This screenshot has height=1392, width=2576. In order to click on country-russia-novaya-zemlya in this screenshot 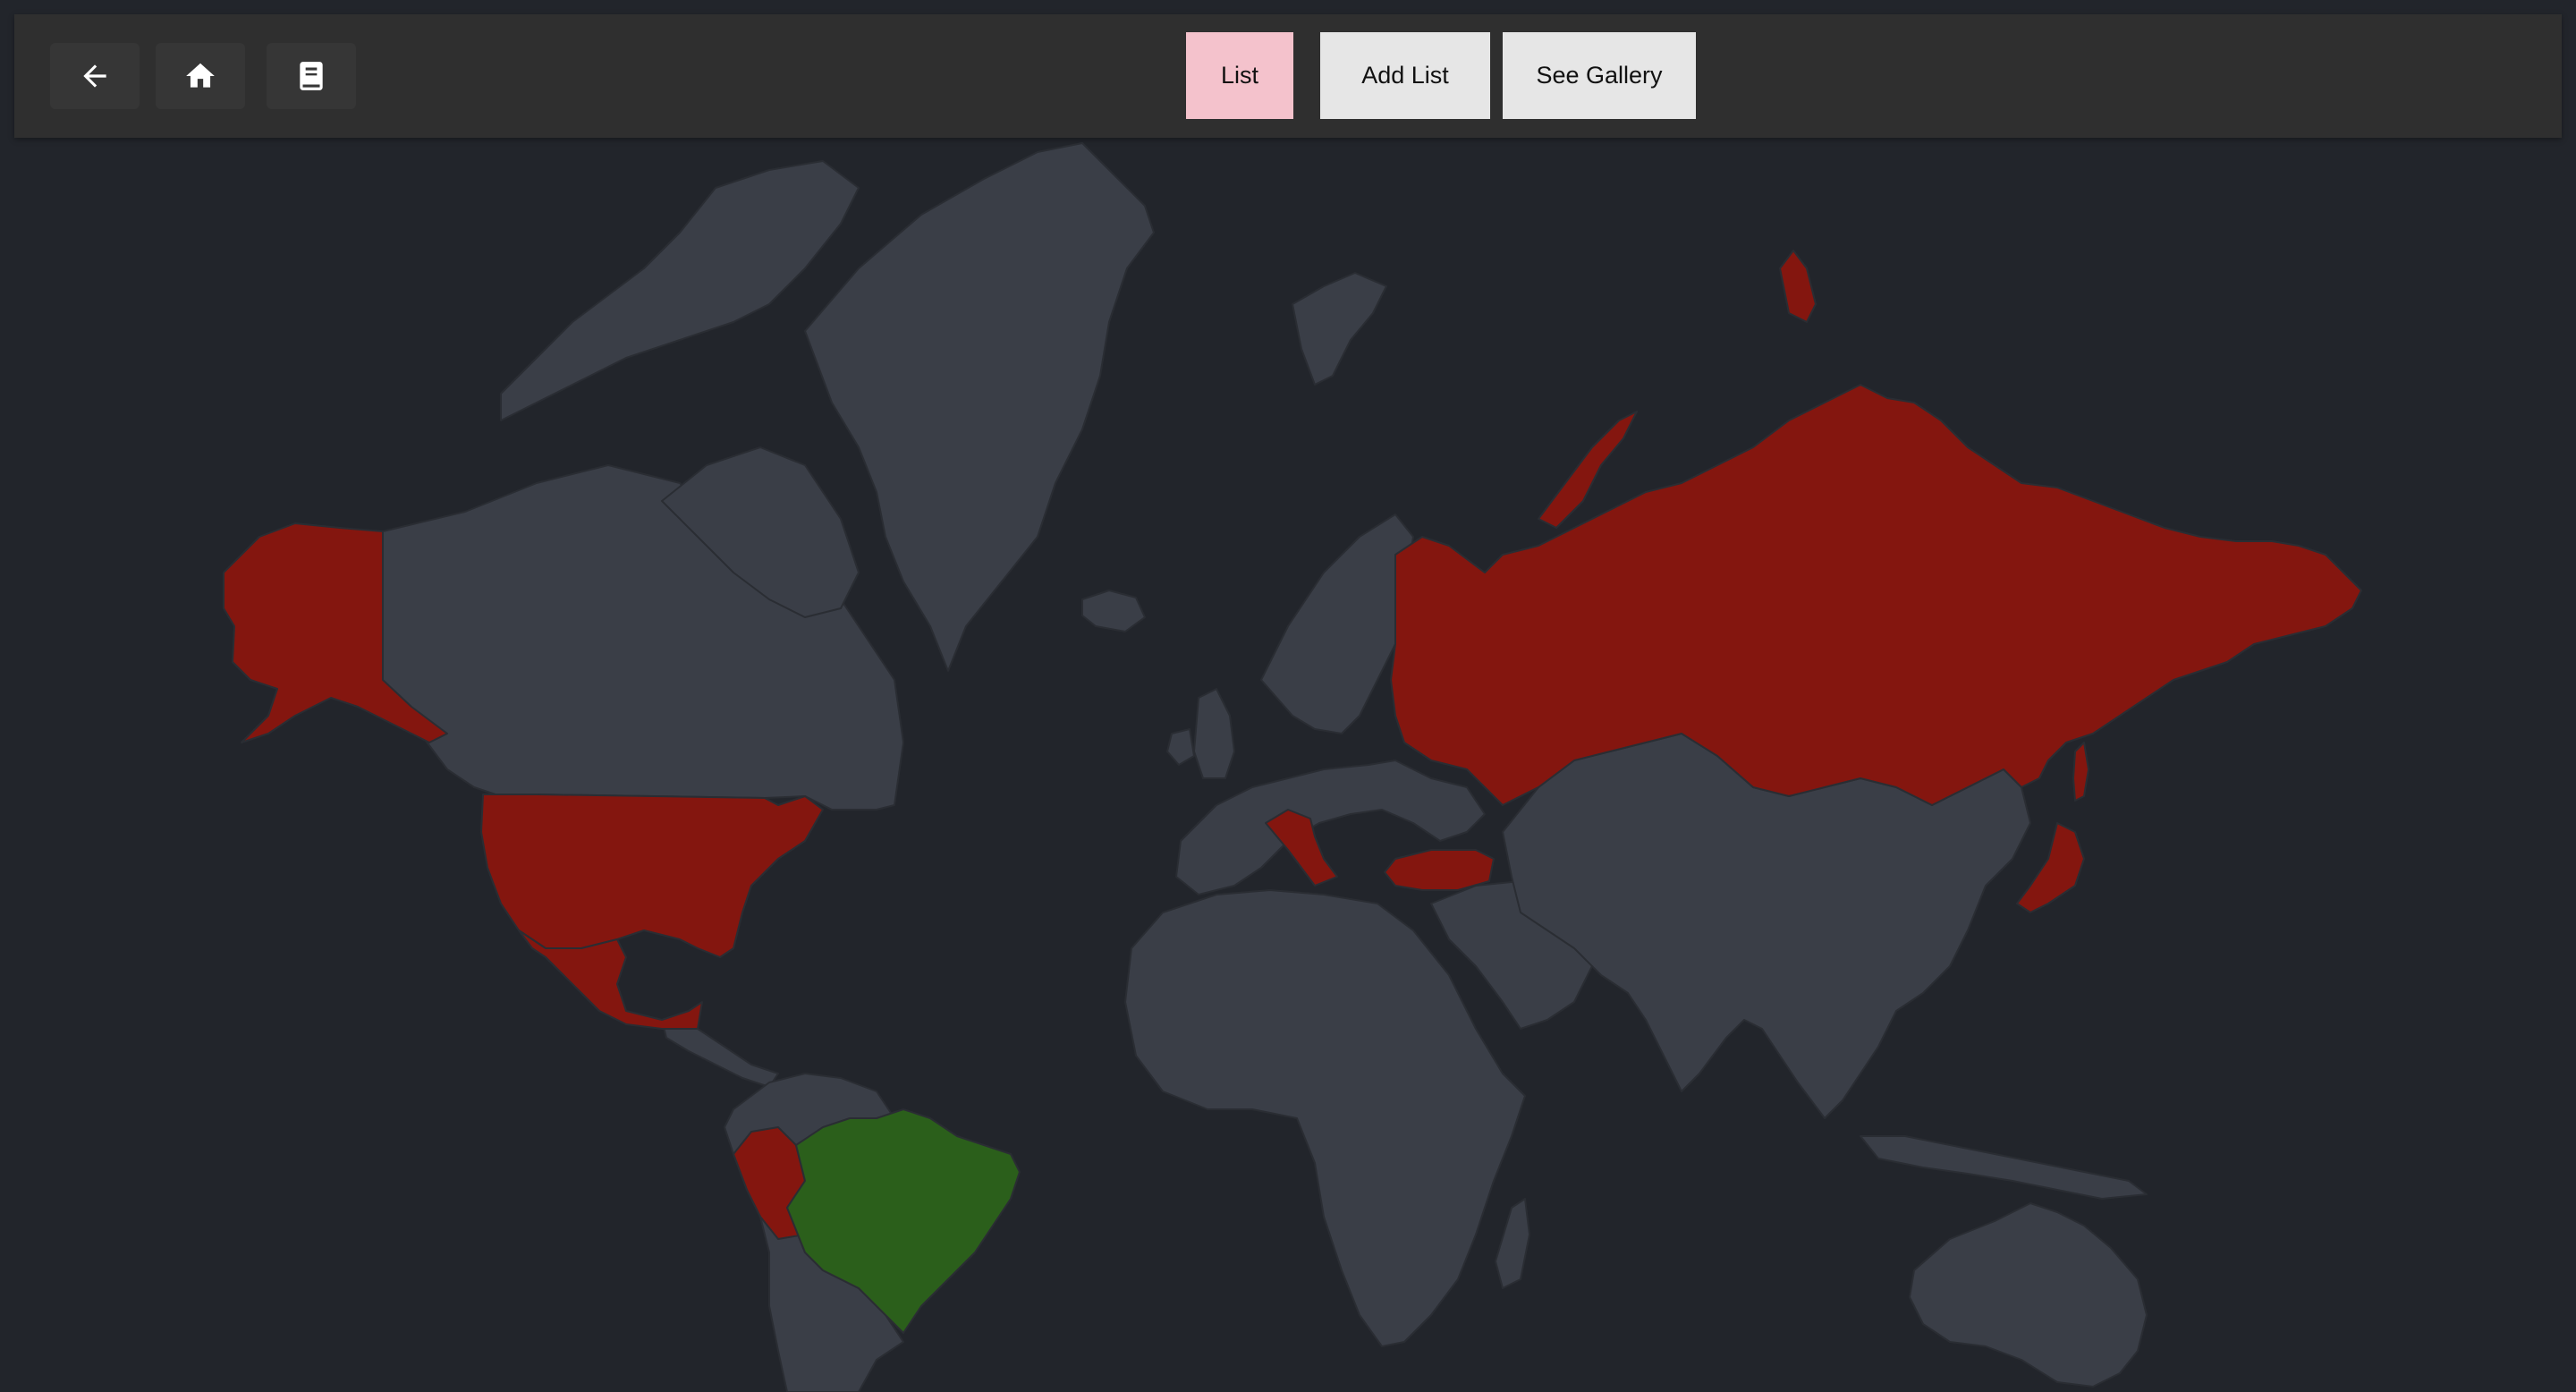, I will do `click(1588, 470)`.